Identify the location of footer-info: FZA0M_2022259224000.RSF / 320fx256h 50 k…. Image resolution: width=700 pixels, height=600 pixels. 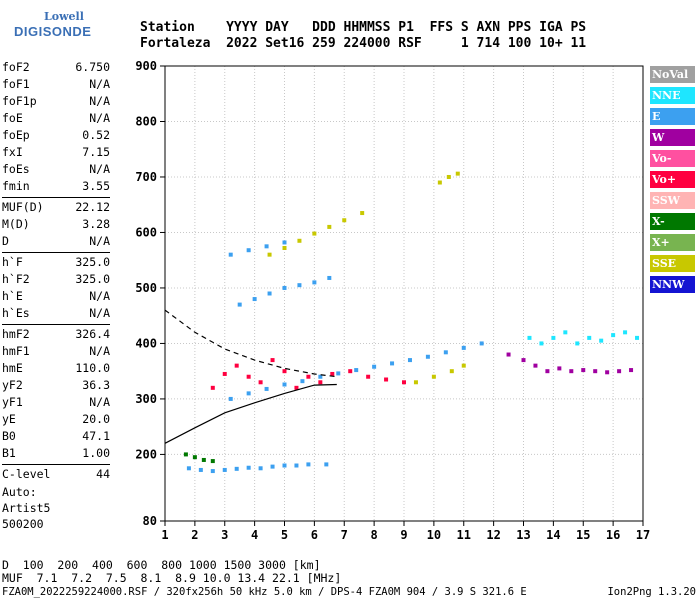
(264, 592).